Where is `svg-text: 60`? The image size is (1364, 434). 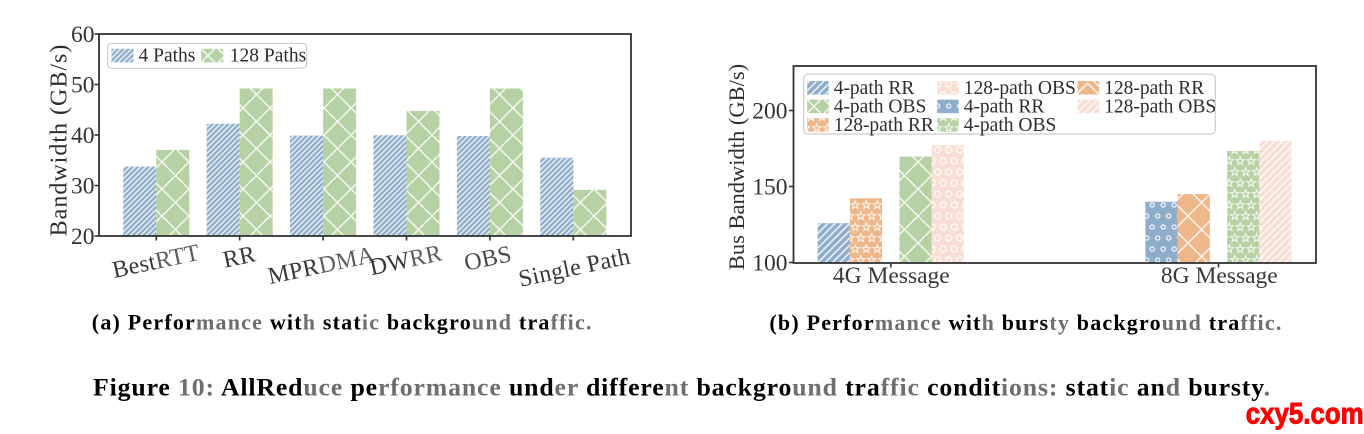
svg-text: 60 is located at coordinates (83, 35).